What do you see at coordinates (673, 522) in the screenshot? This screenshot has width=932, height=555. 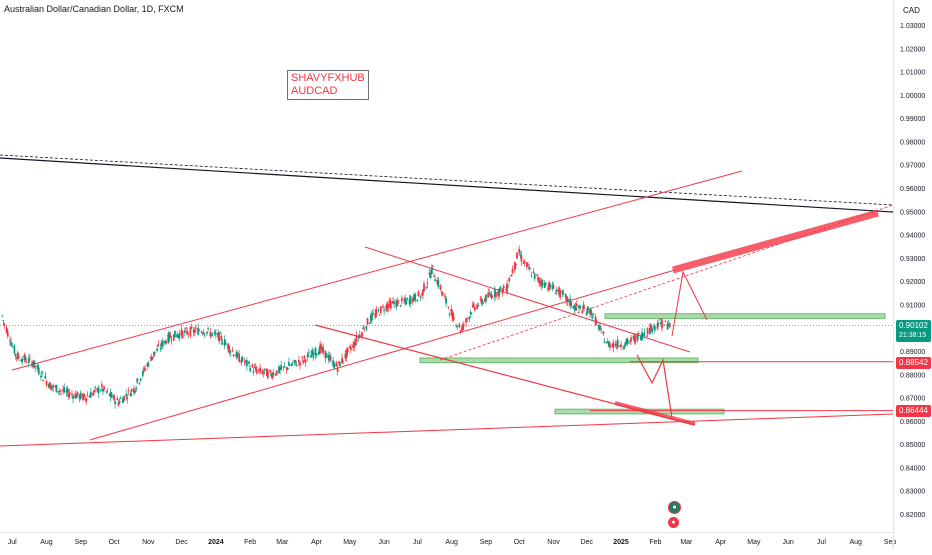 I see `flag-event-icon: ●` at bounding box center [673, 522].